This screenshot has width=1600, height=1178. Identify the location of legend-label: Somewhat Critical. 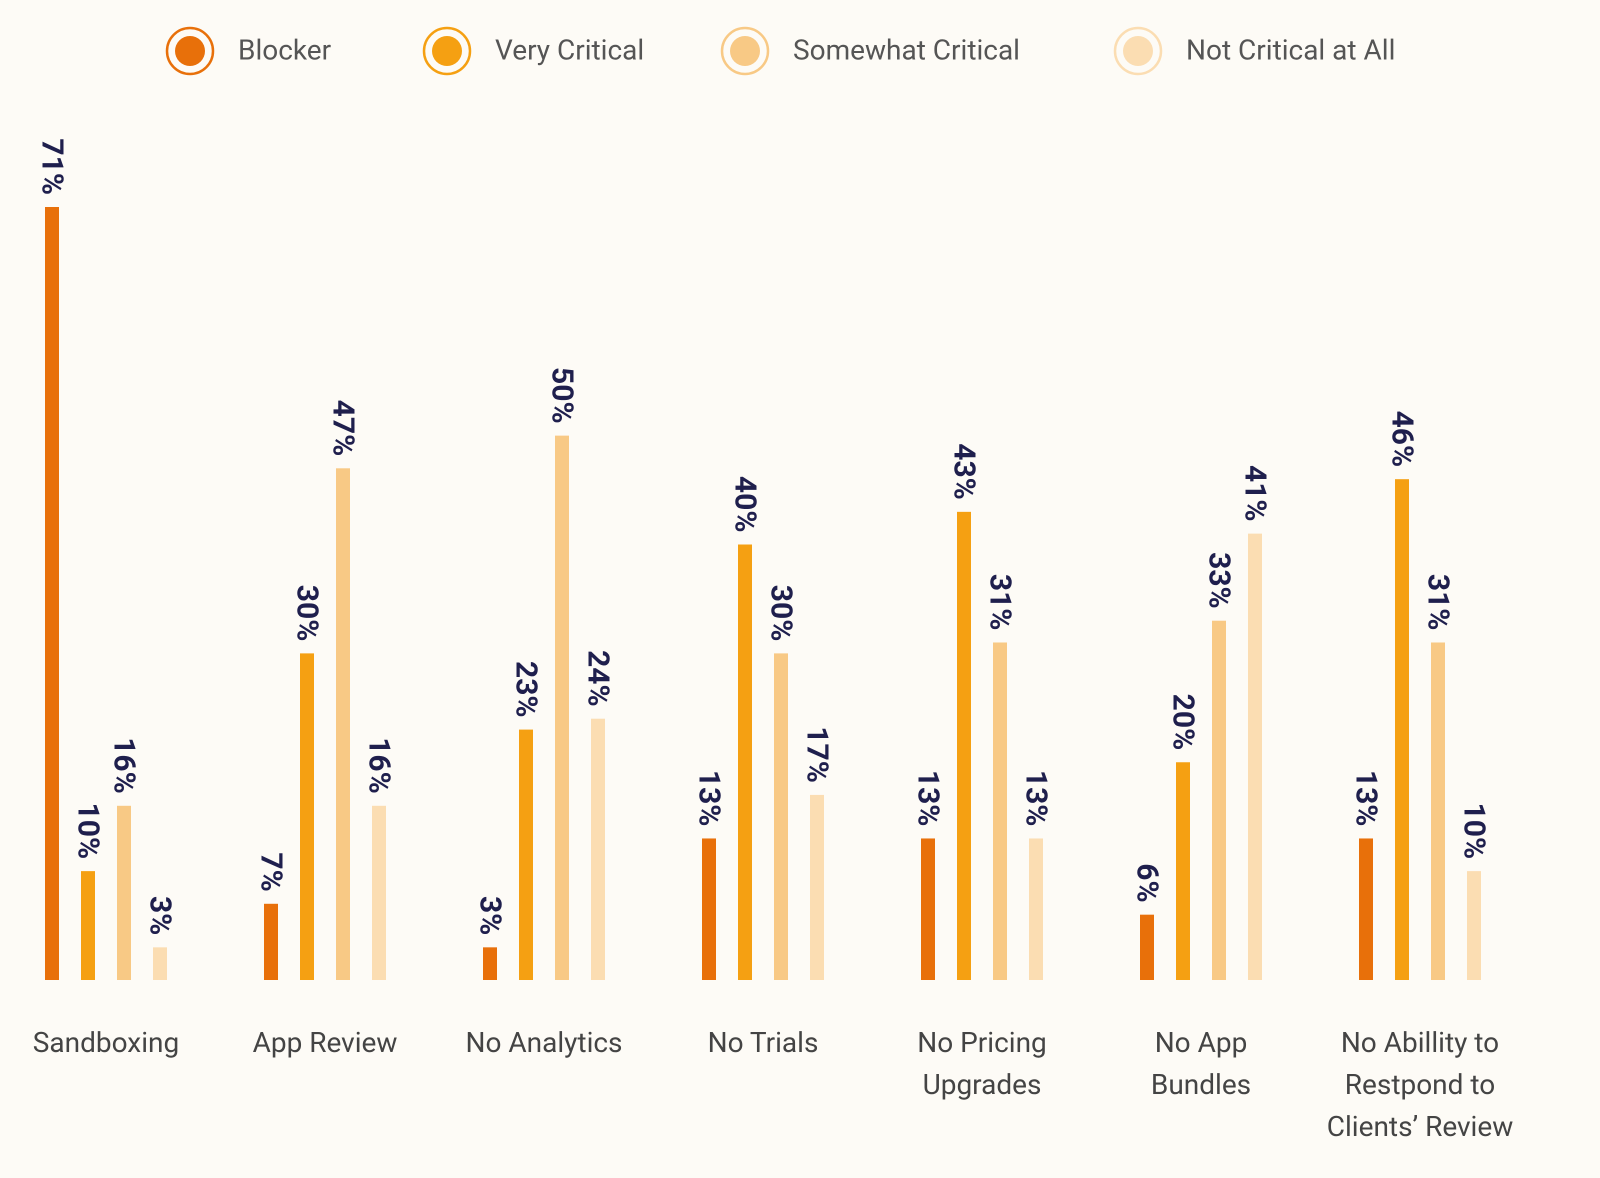
(906, 49).